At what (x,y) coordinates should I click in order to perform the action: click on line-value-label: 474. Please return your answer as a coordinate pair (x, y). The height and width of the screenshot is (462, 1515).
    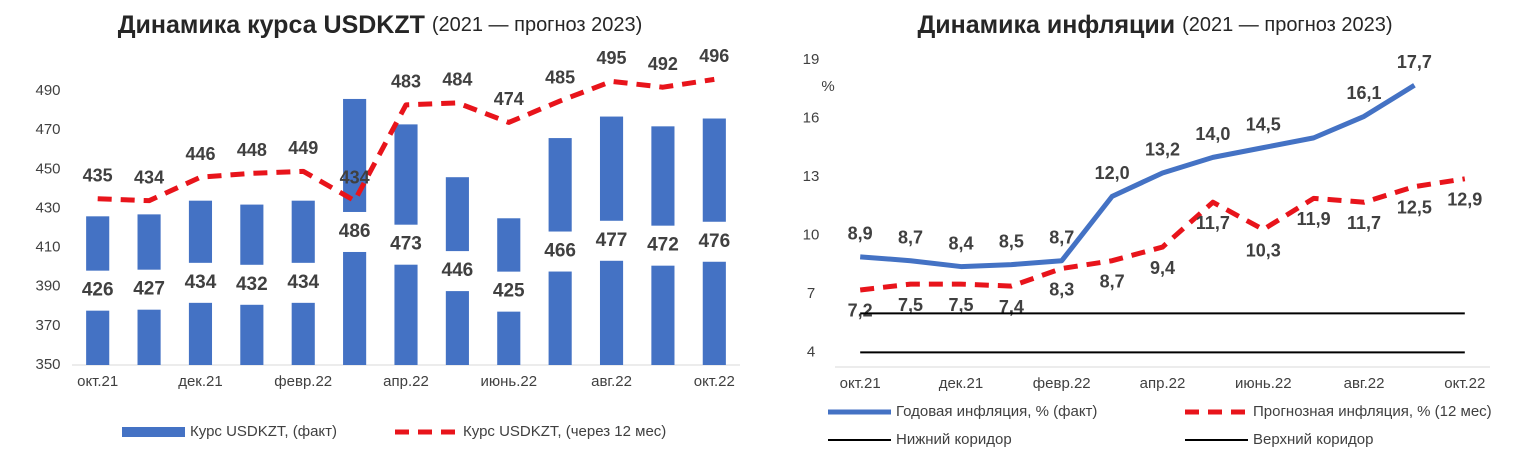
    Looking at the image, I should click on (509, 99).